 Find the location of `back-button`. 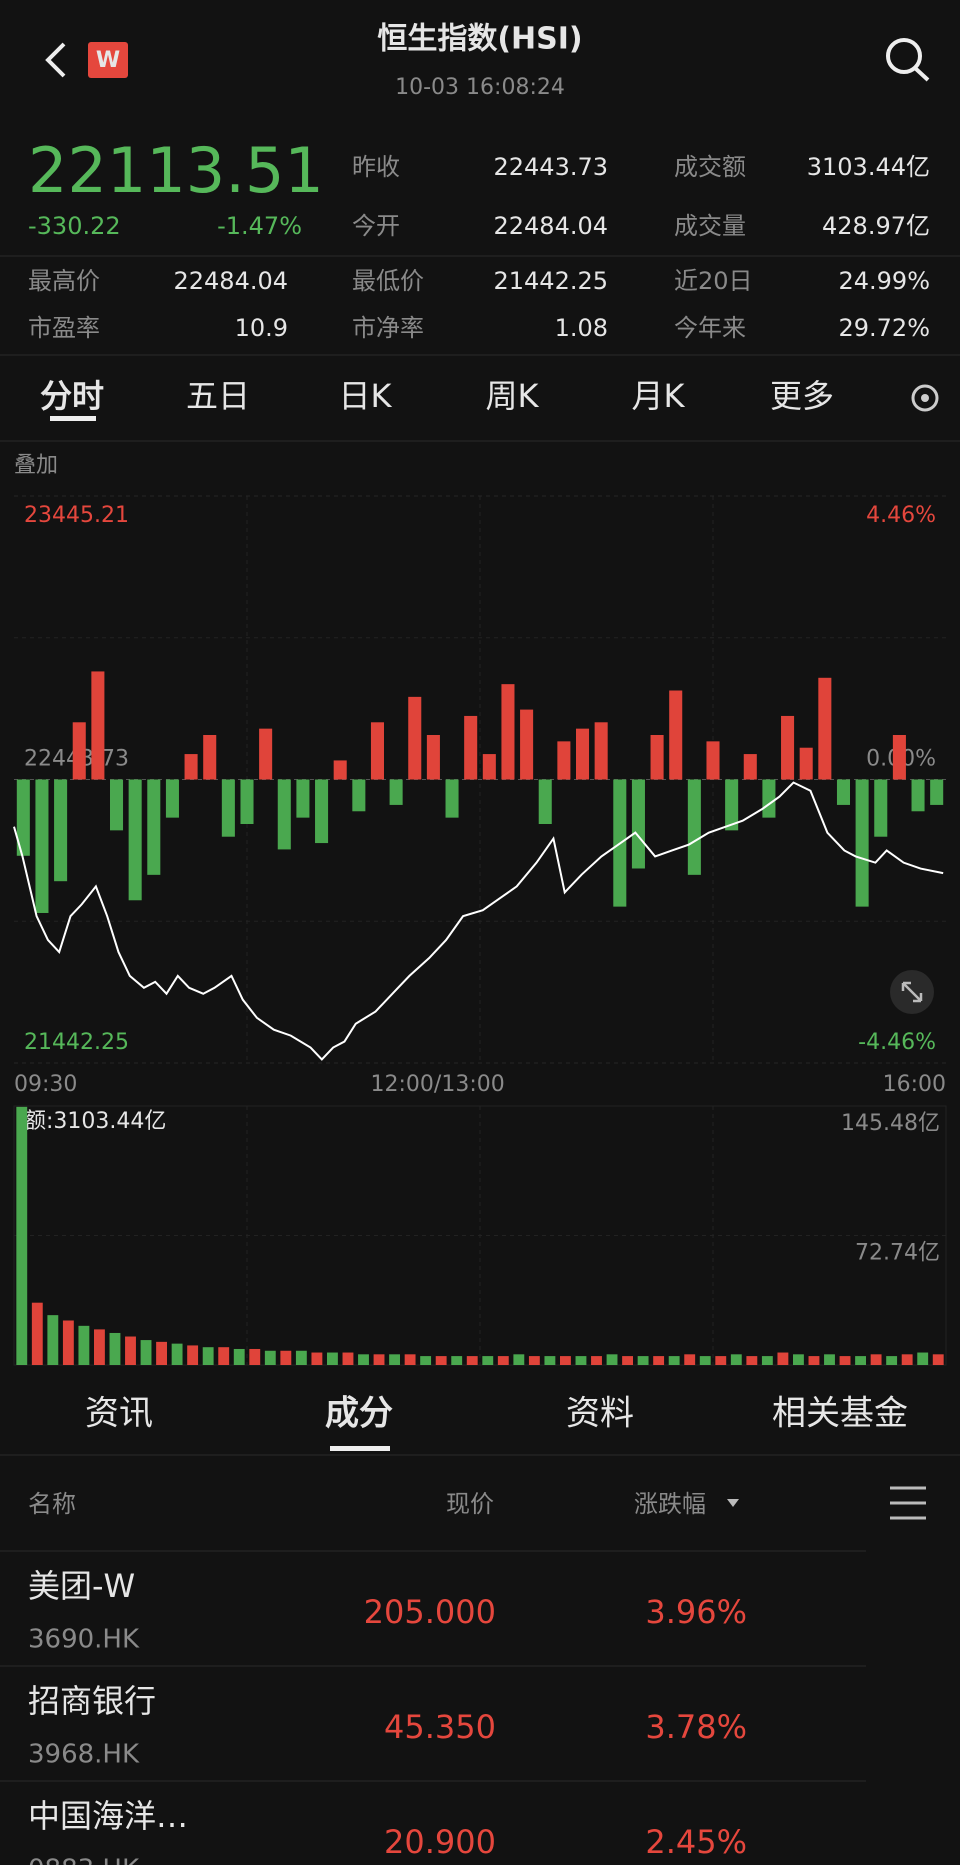

back-button is located at coordinates (55, 60).